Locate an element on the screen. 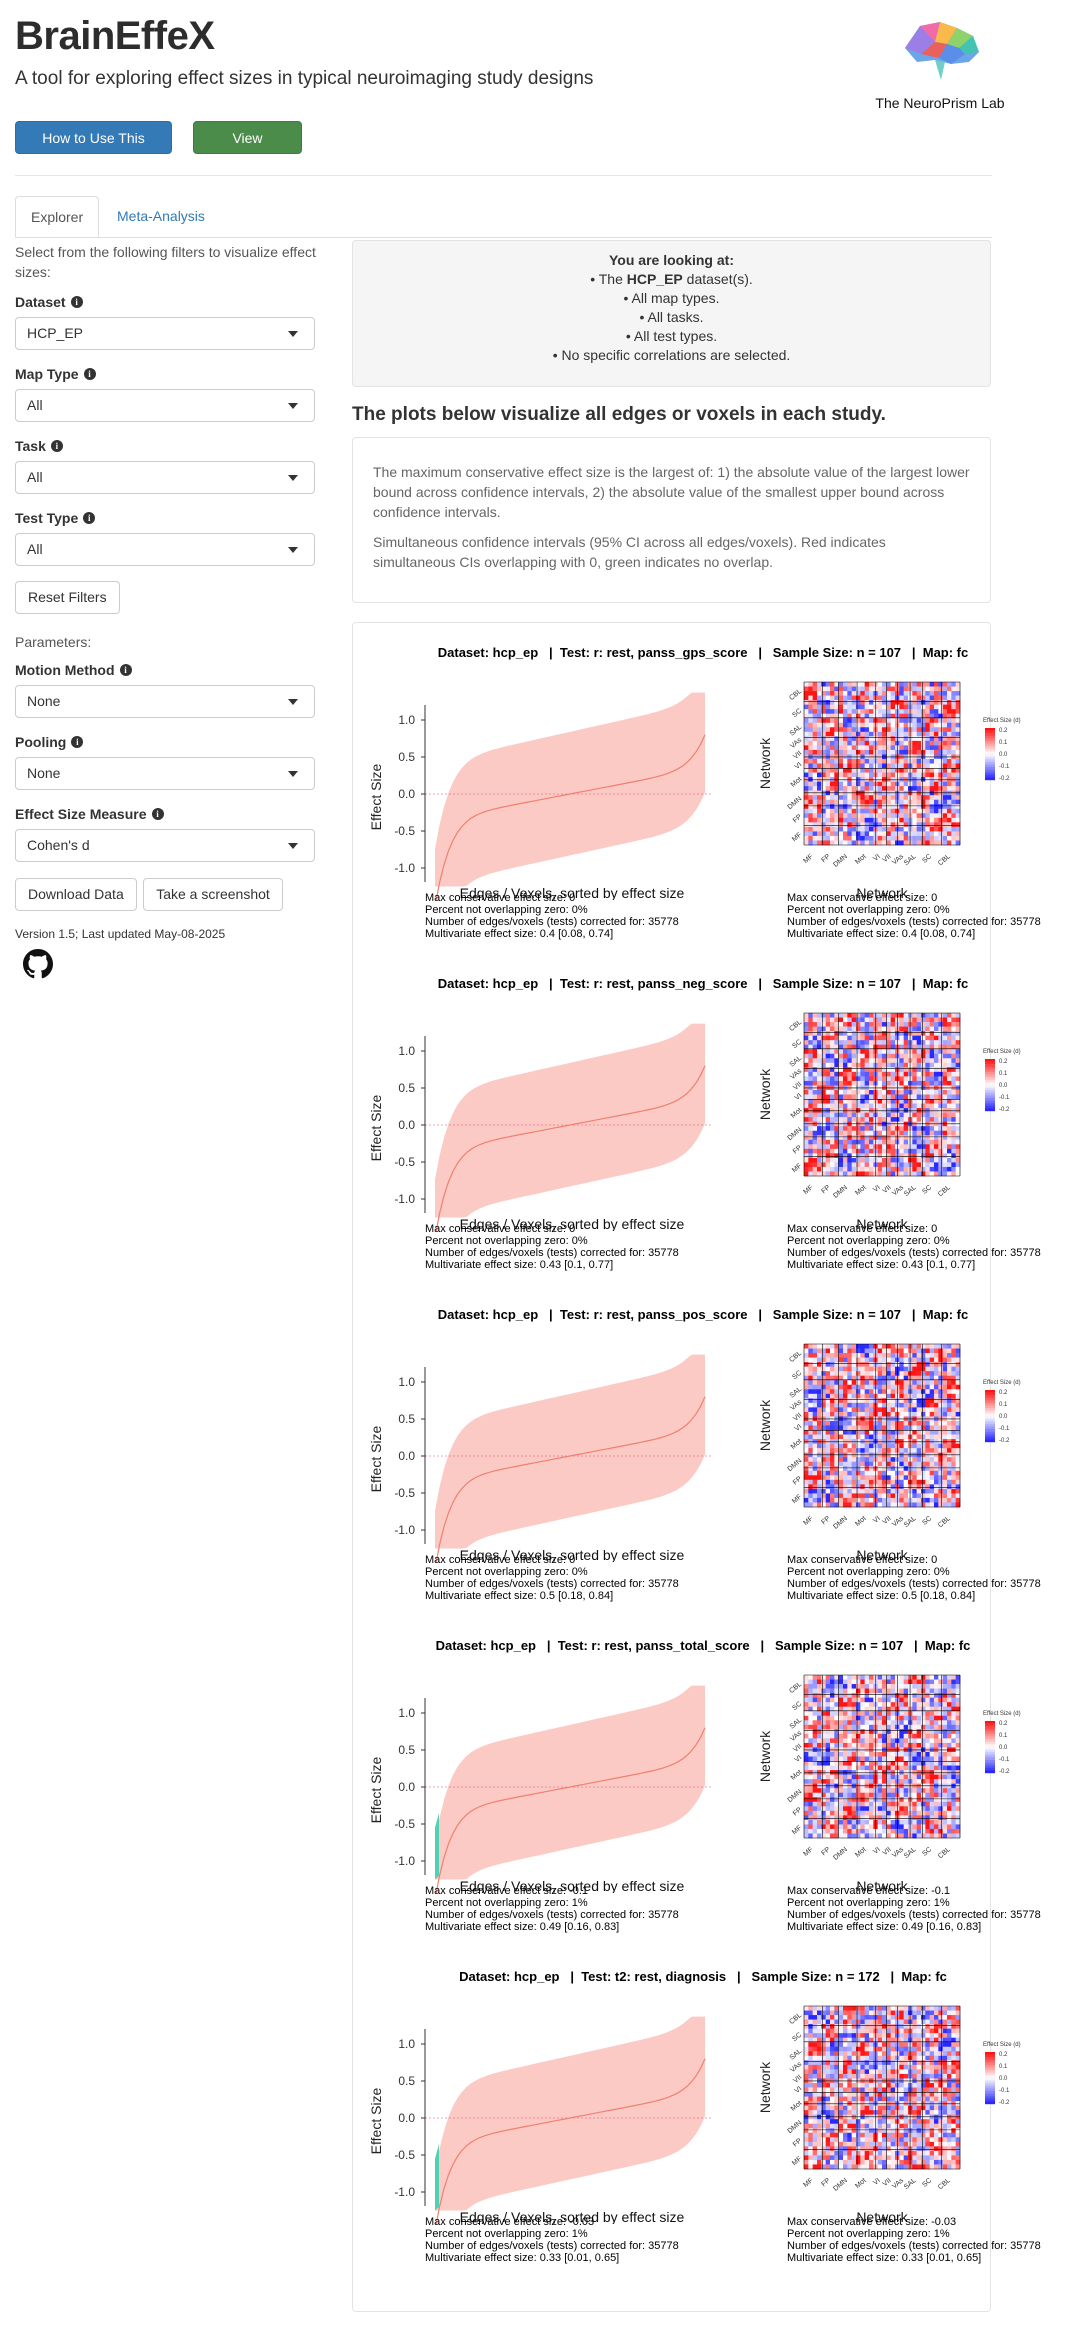 This screenshot has width=1071, height=2332. view-preprint-button: View Preprint is located at coordinates (247, 150).